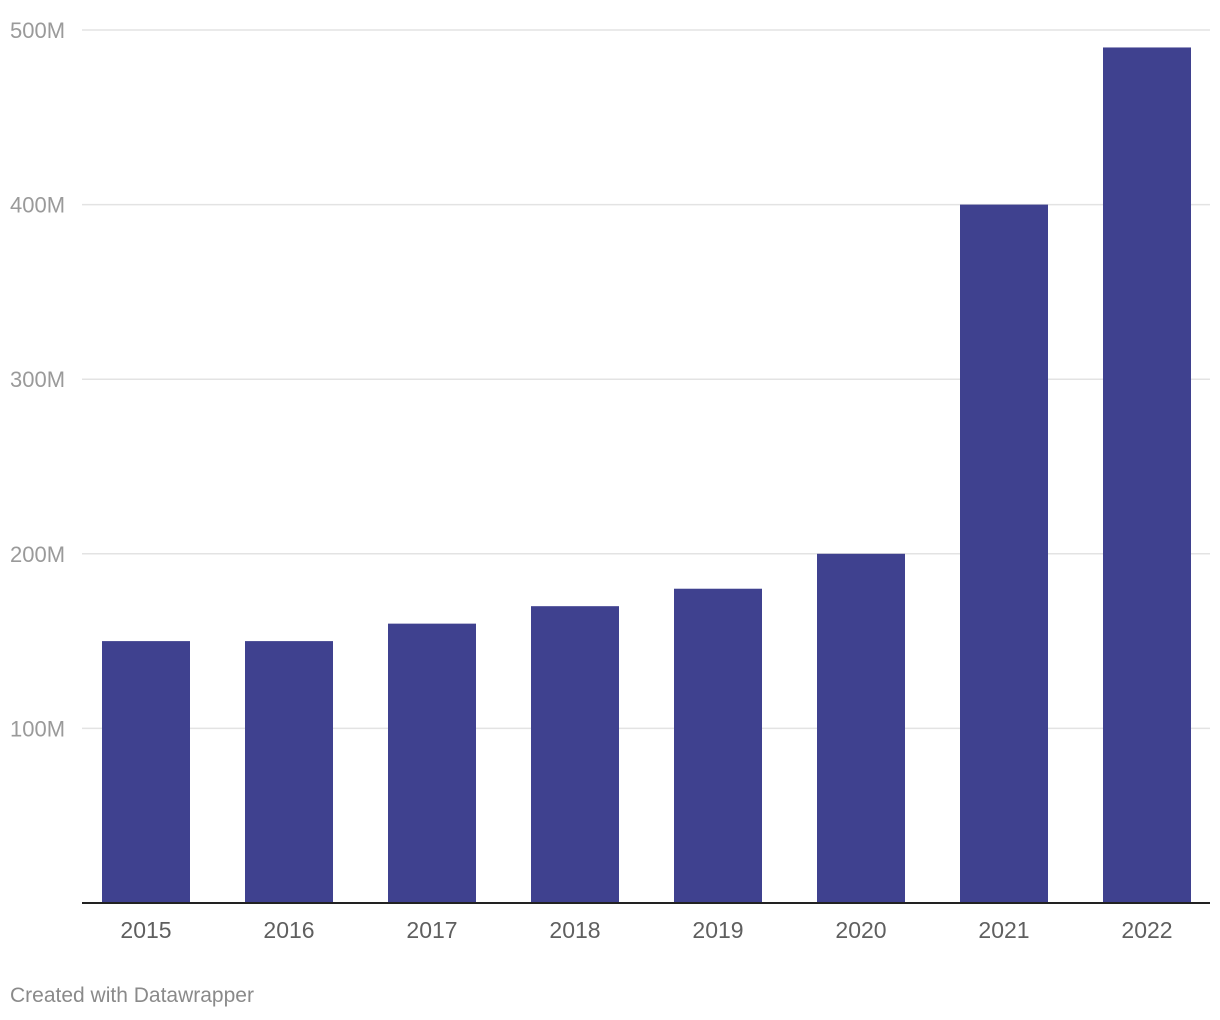  Describe the element at coordinates (37, 205) in the screenshot. I see `y-tick-label: 400M` at that location.